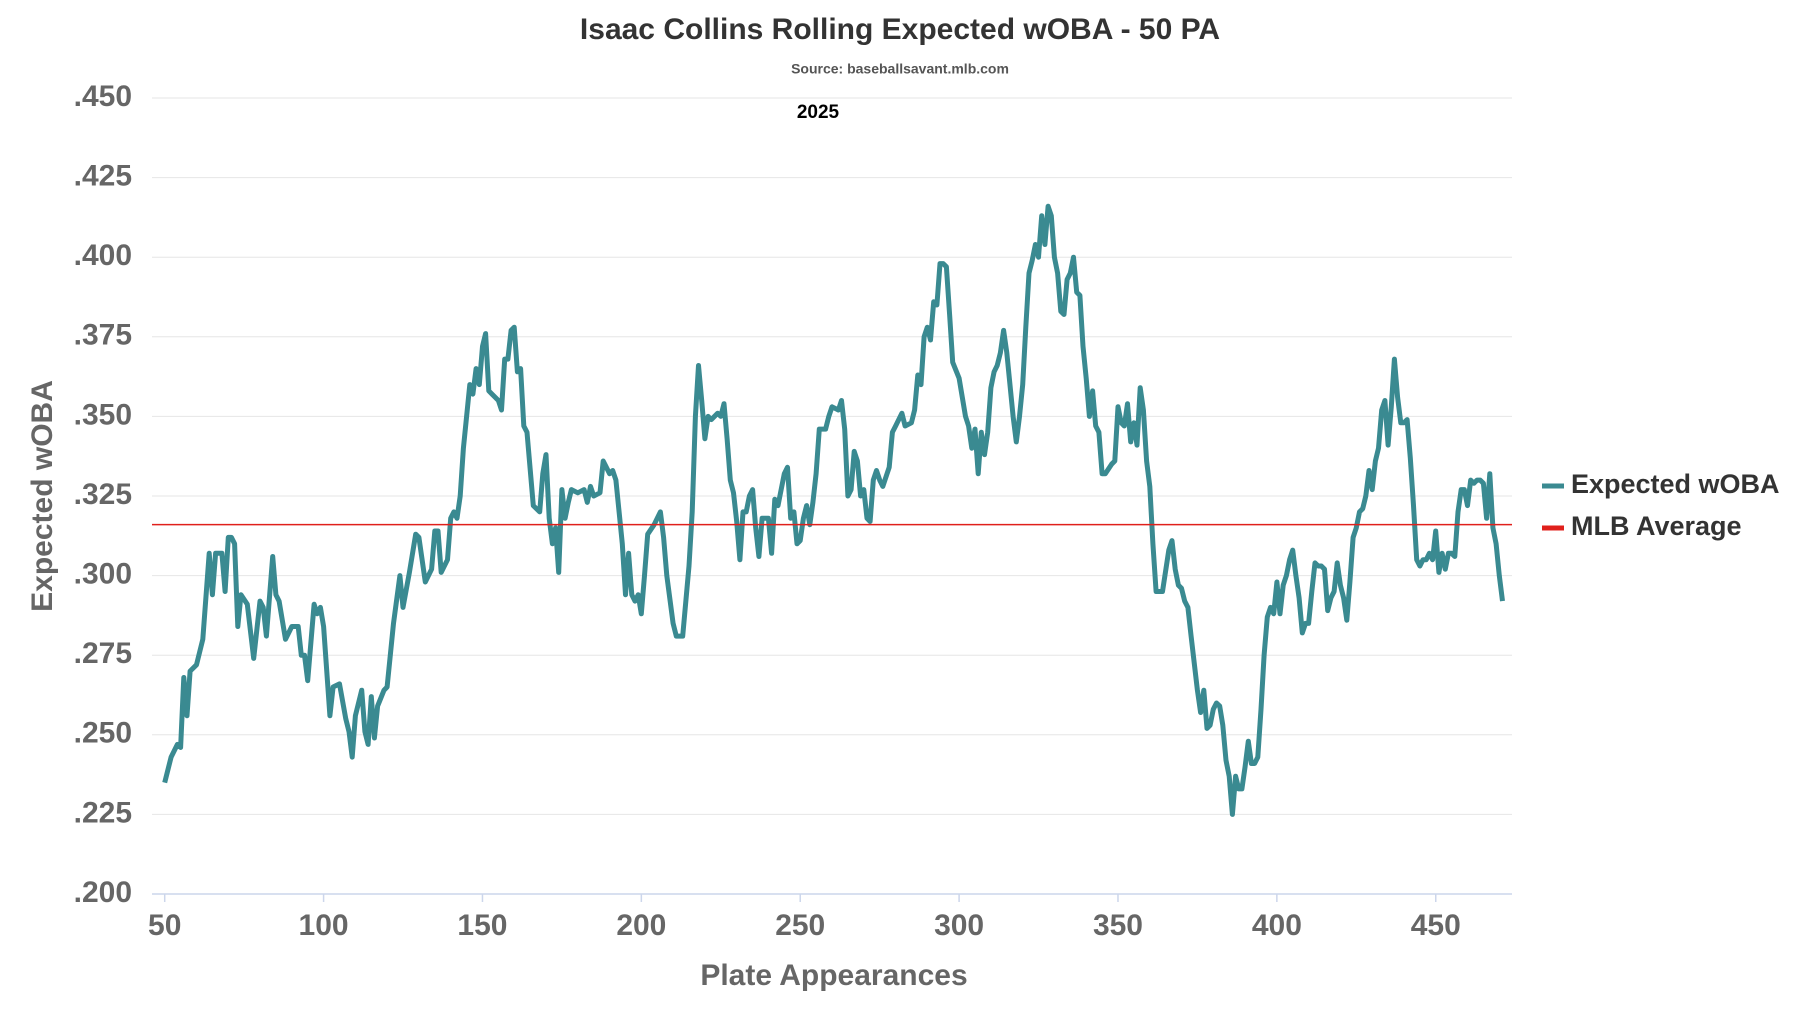 The height and width of the screenshot is (1013, 1800). What do you see at coordinates (959, 925) in the screenshot?
I see `x-tick-label: 300` at bounding box center [959, 925].